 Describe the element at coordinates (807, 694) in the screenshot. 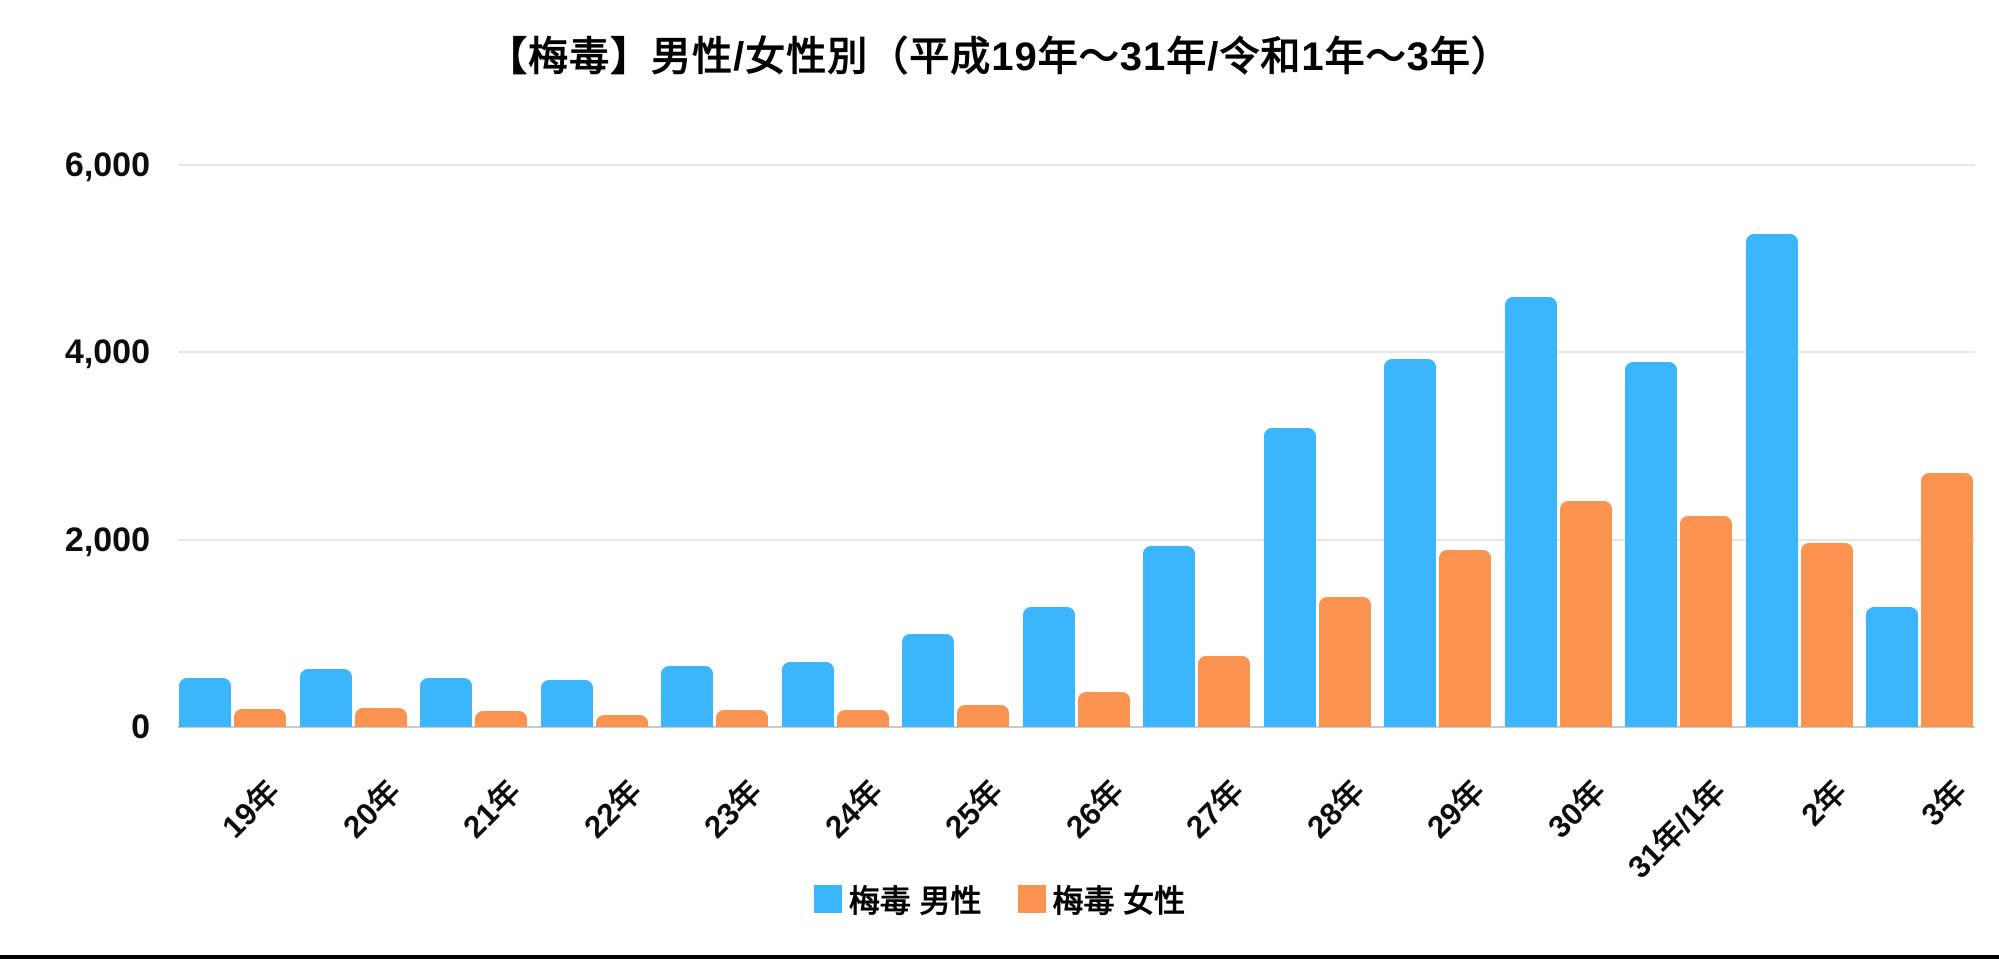

I see `bar-male-24年` at that location.